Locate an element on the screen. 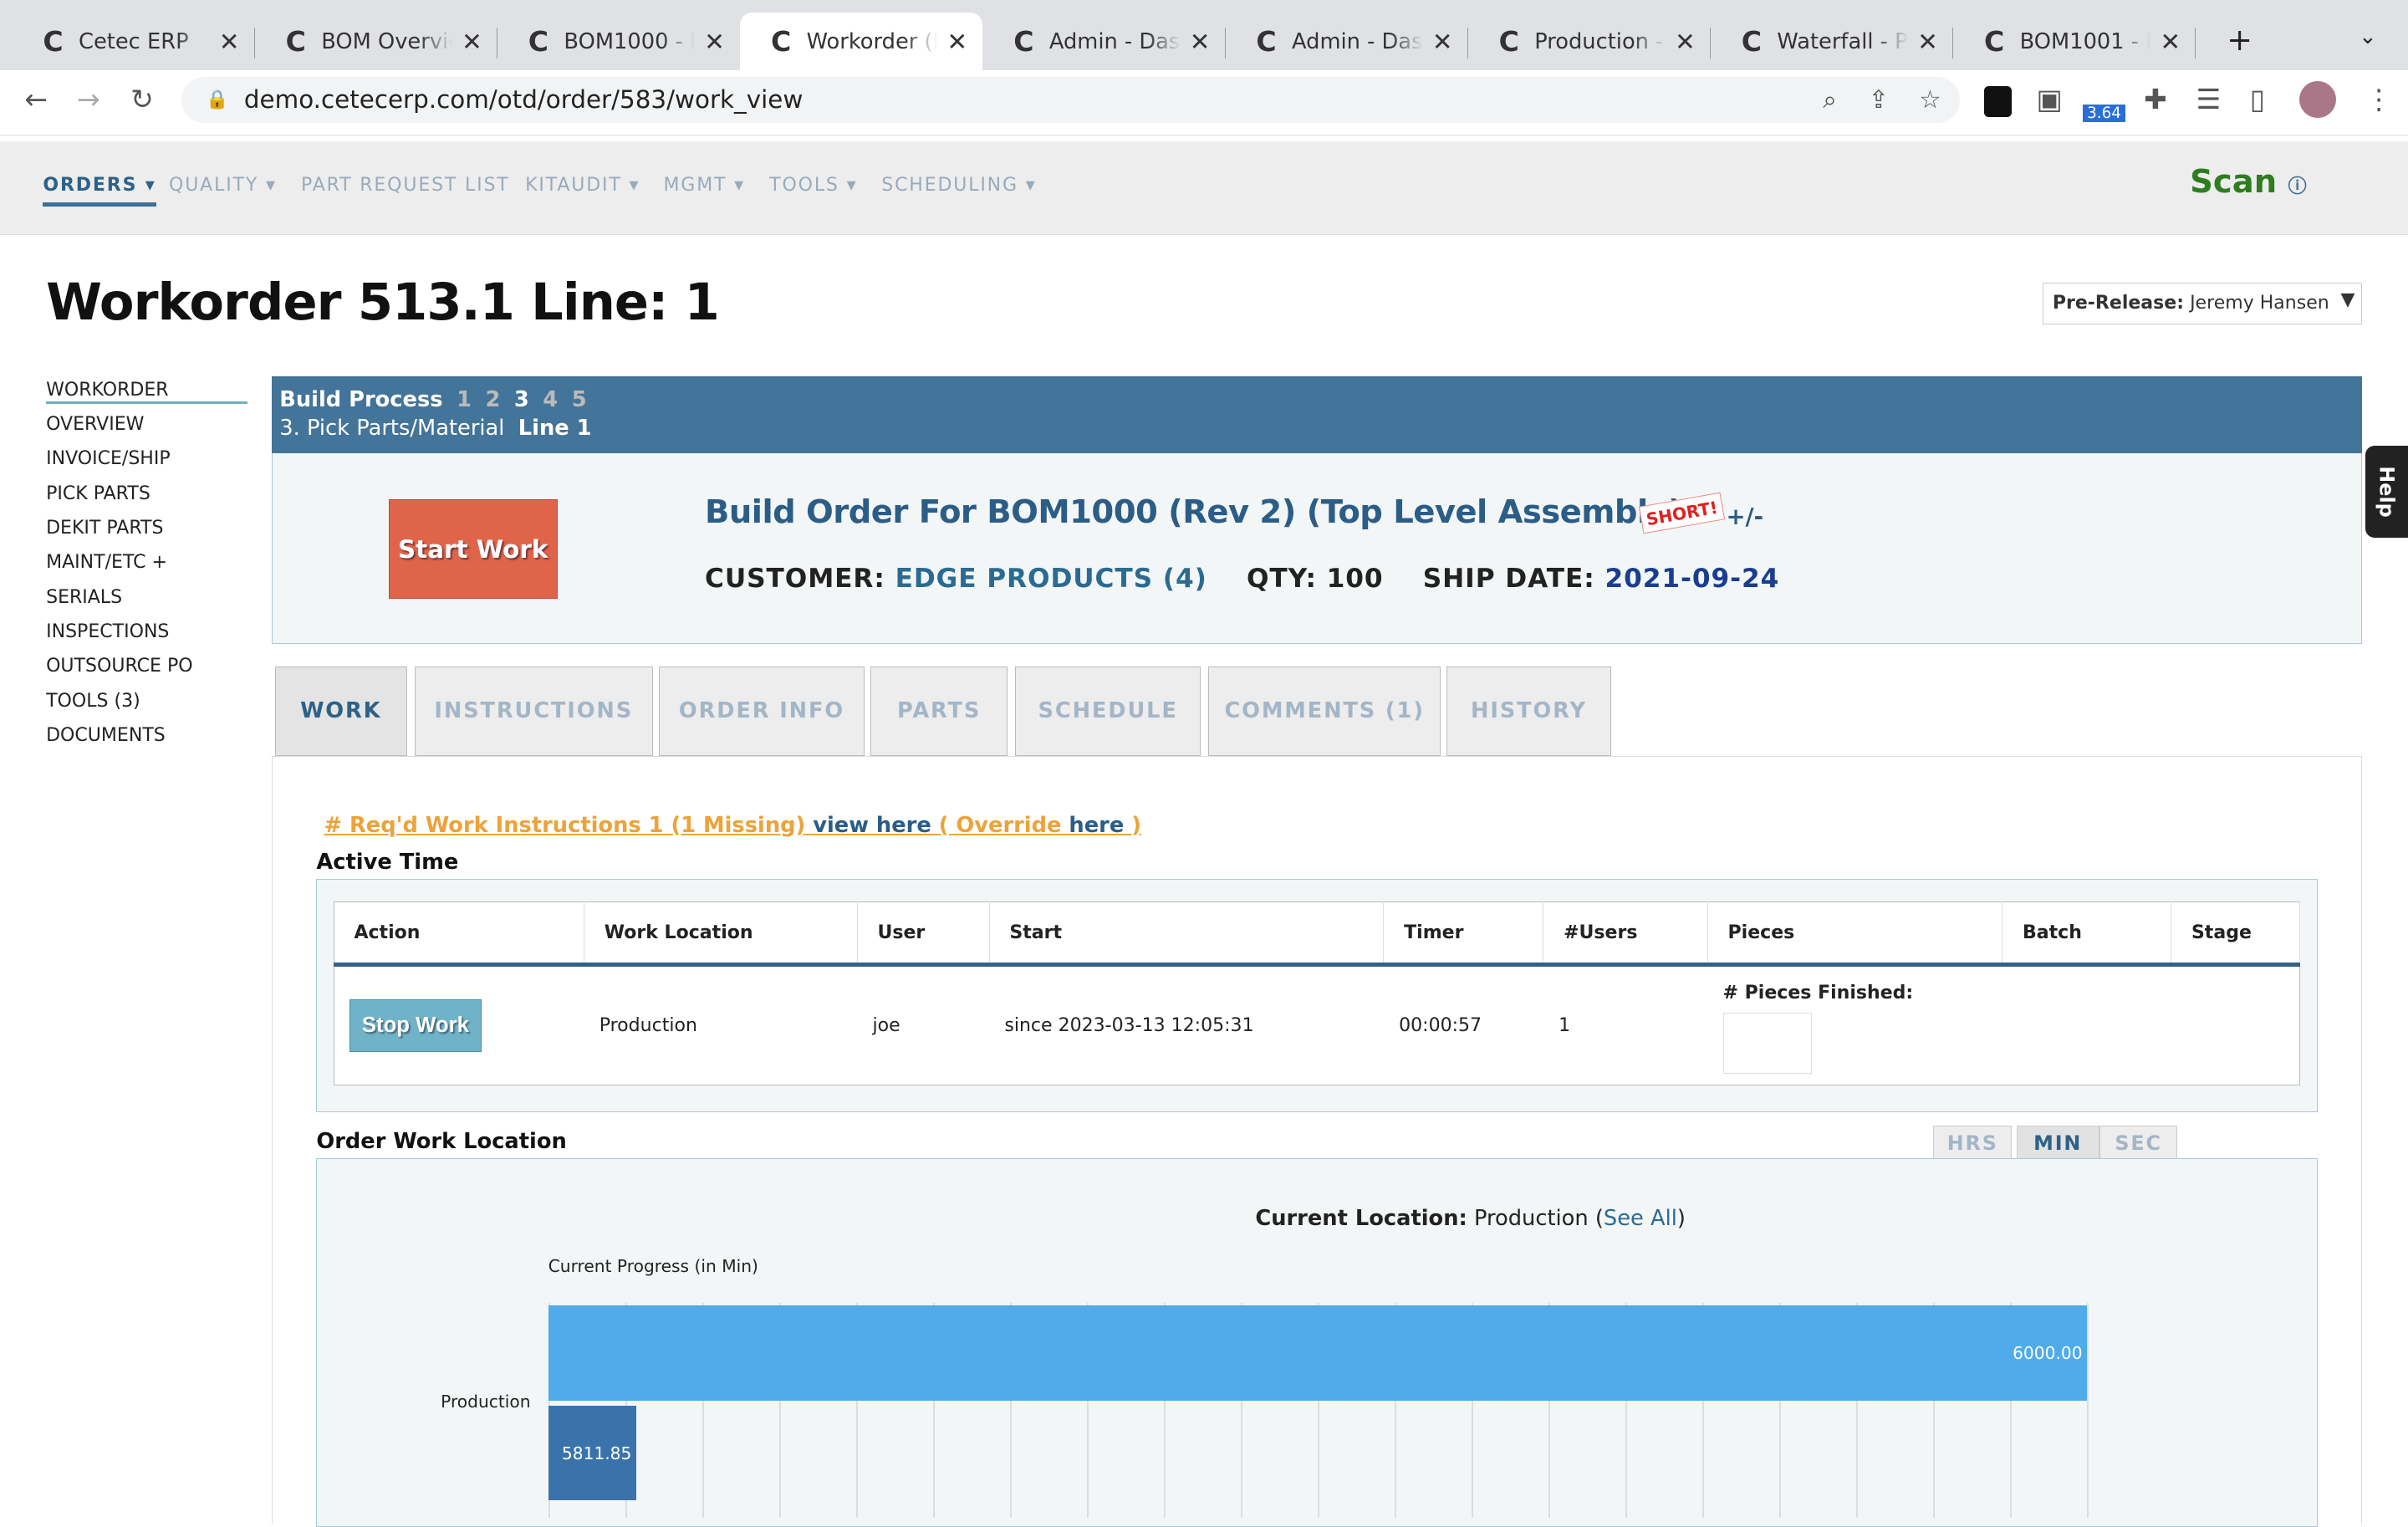 Image resolution: width=2408 pixels, height=1527 pixels. tab-history: HISTORY is located at coordinates (1529, 711).